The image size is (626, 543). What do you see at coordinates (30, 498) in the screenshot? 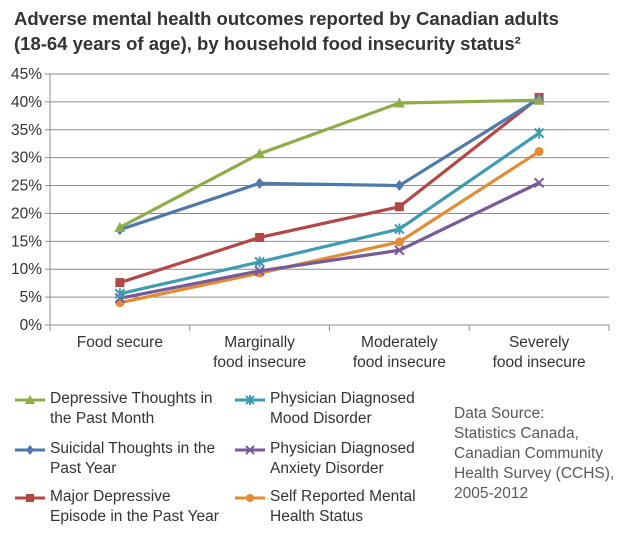
I see `legend-swatch-square` at bounding box center [30, 498].